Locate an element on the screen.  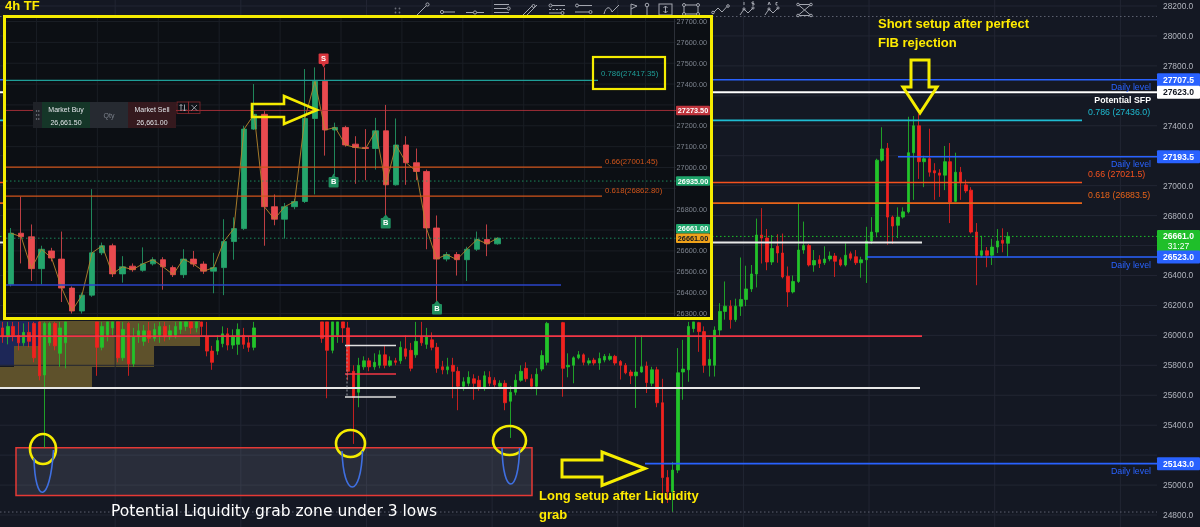
ref-line-label: Potential SFP is located at coordinates (1123, 99).